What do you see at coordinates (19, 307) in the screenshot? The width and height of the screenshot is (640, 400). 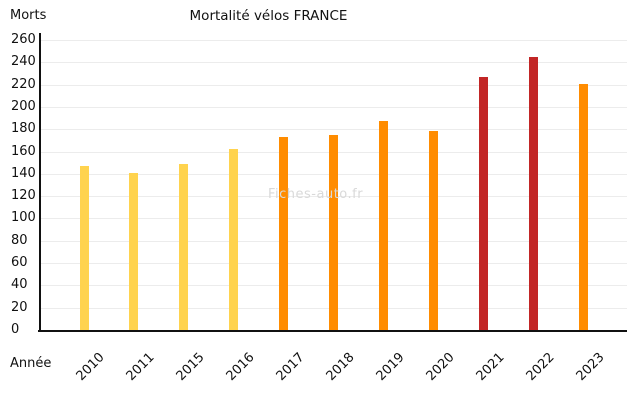 I see `ytick-label-20: 20` at bounding box center [19, 307].